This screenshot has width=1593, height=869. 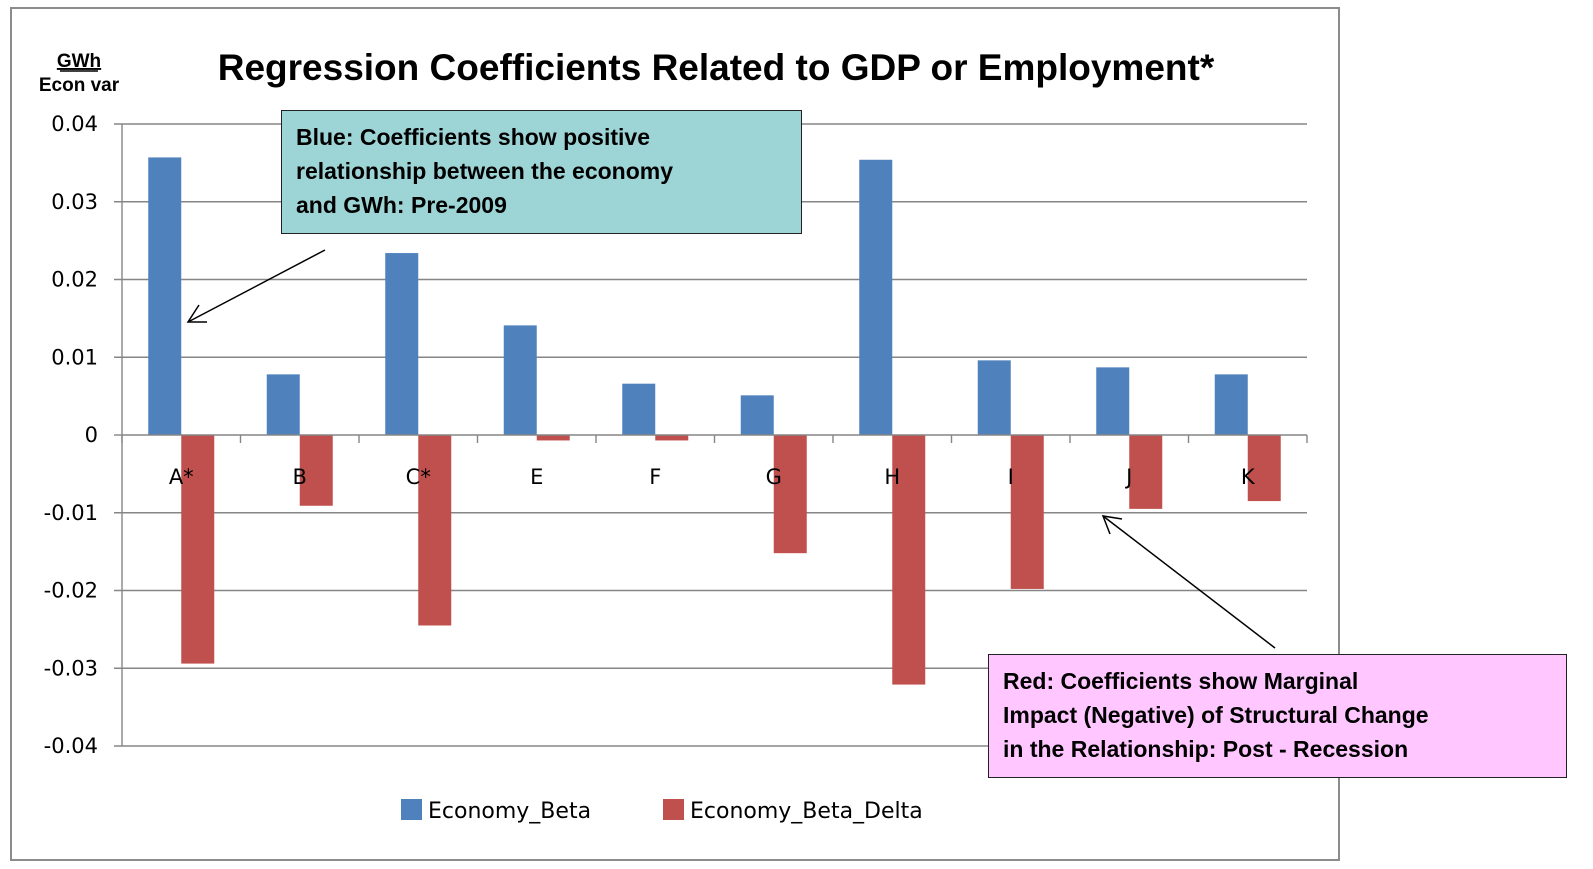 What do you see at coordinates (300, 477) in the screenshot?
I see `x-tick-label: B` at bounding box center [300, 477].